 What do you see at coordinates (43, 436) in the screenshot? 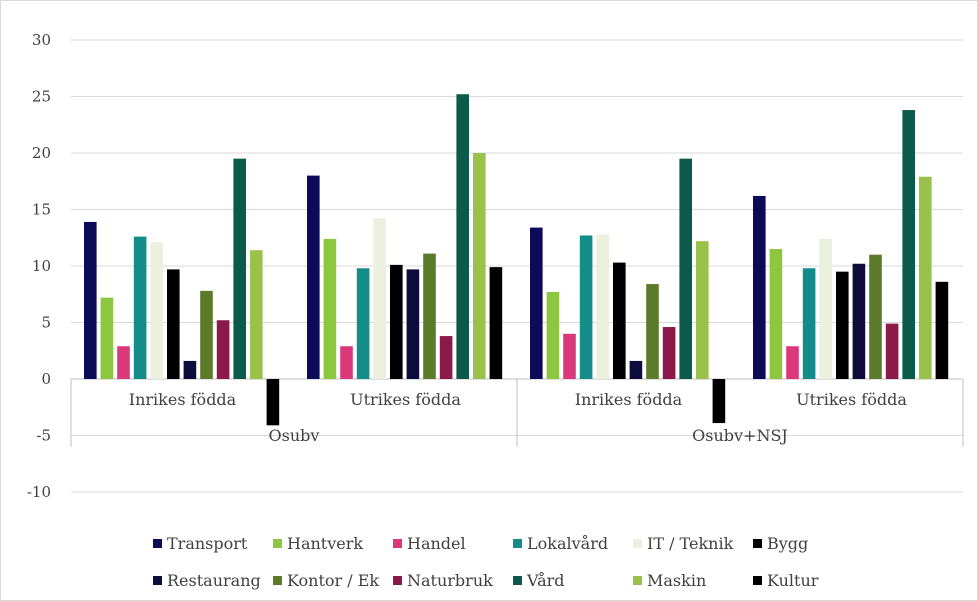
I see `y-tick-label: -5` at bounding box center [43, 436].